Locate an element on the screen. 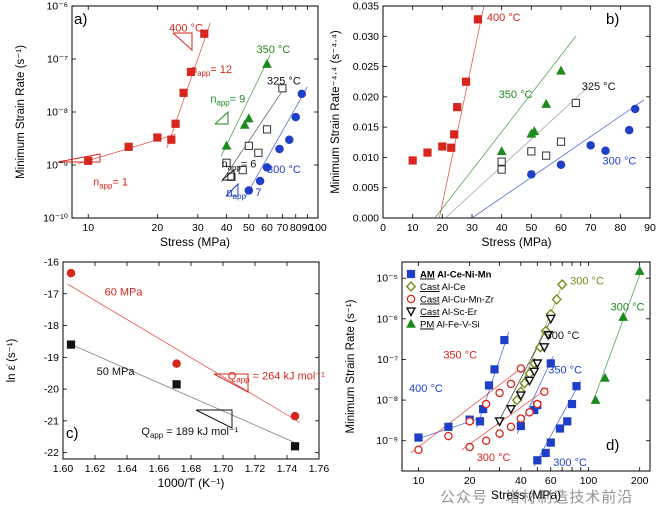 The height and width of the screenshot is (512, 660). annotation-label: 60 MPa is located at coordinates (124, 292).